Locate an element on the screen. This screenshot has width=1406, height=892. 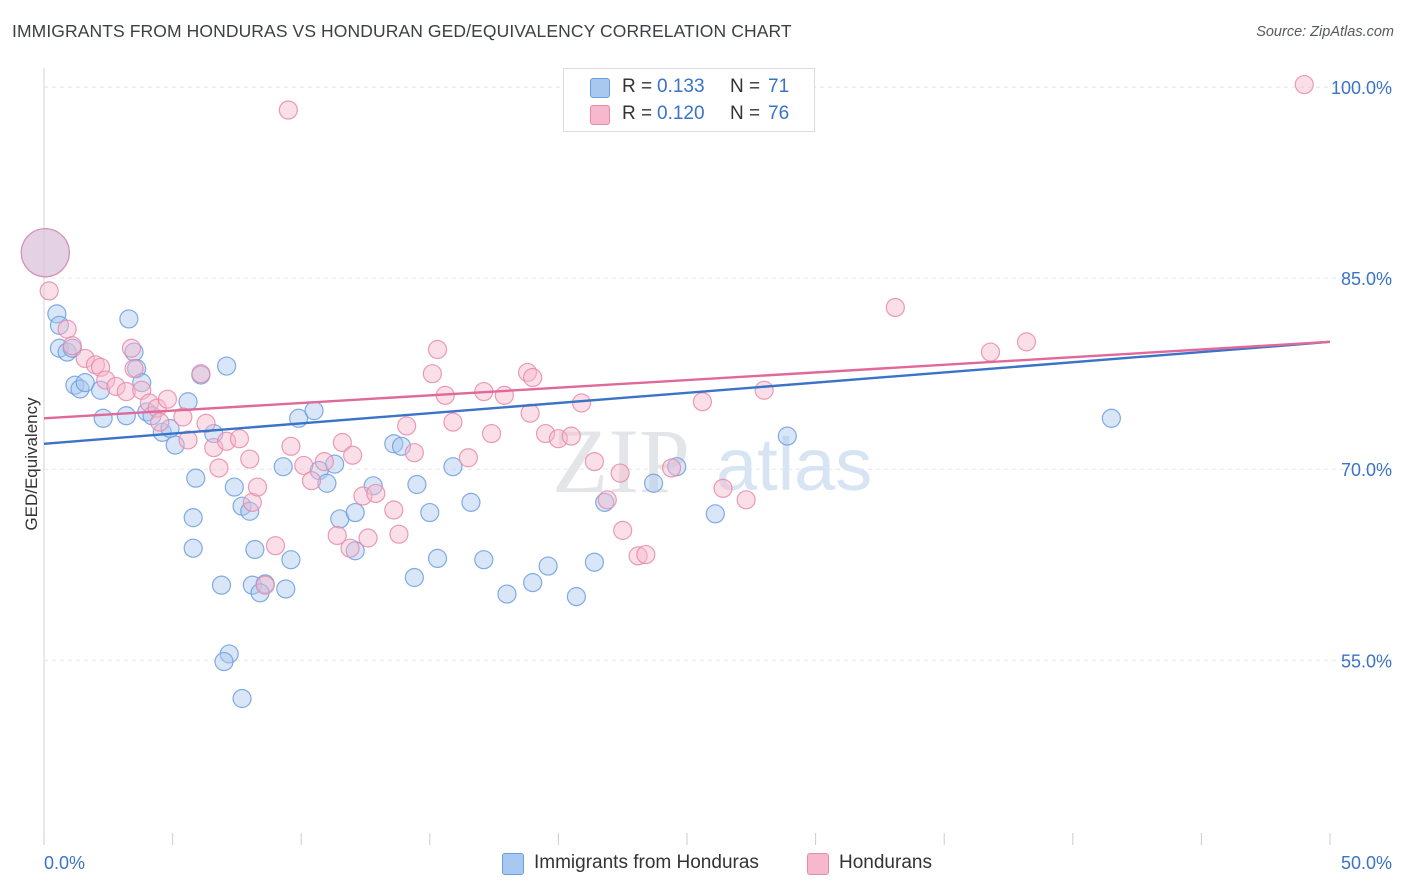
bottom-legend-swatch-blue is located at coordinates (513, 864).